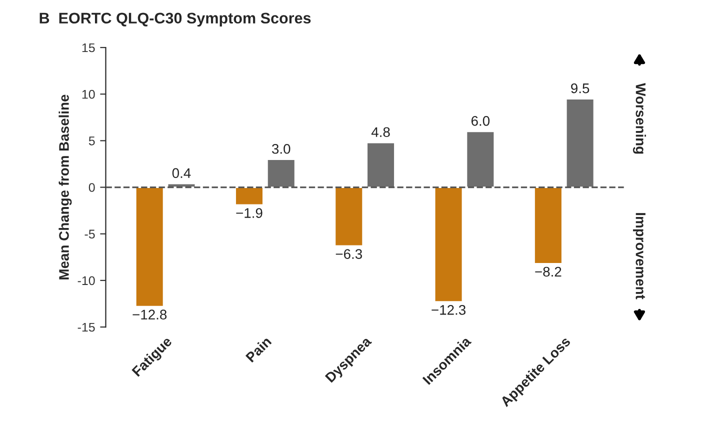  I want to click on data-label: 9.5, so click(580, 88).